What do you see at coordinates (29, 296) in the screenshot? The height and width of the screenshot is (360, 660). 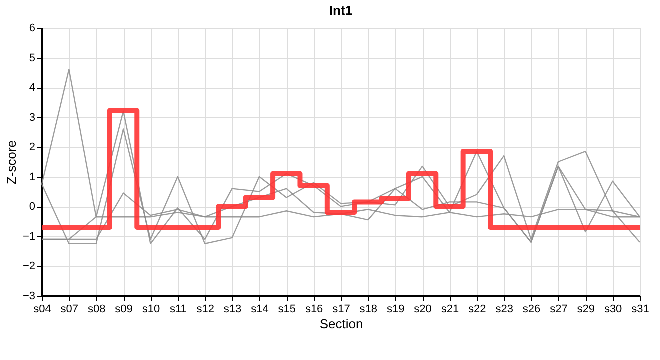 I see `y-tick-label: −3` at bounding box center [29, 296].